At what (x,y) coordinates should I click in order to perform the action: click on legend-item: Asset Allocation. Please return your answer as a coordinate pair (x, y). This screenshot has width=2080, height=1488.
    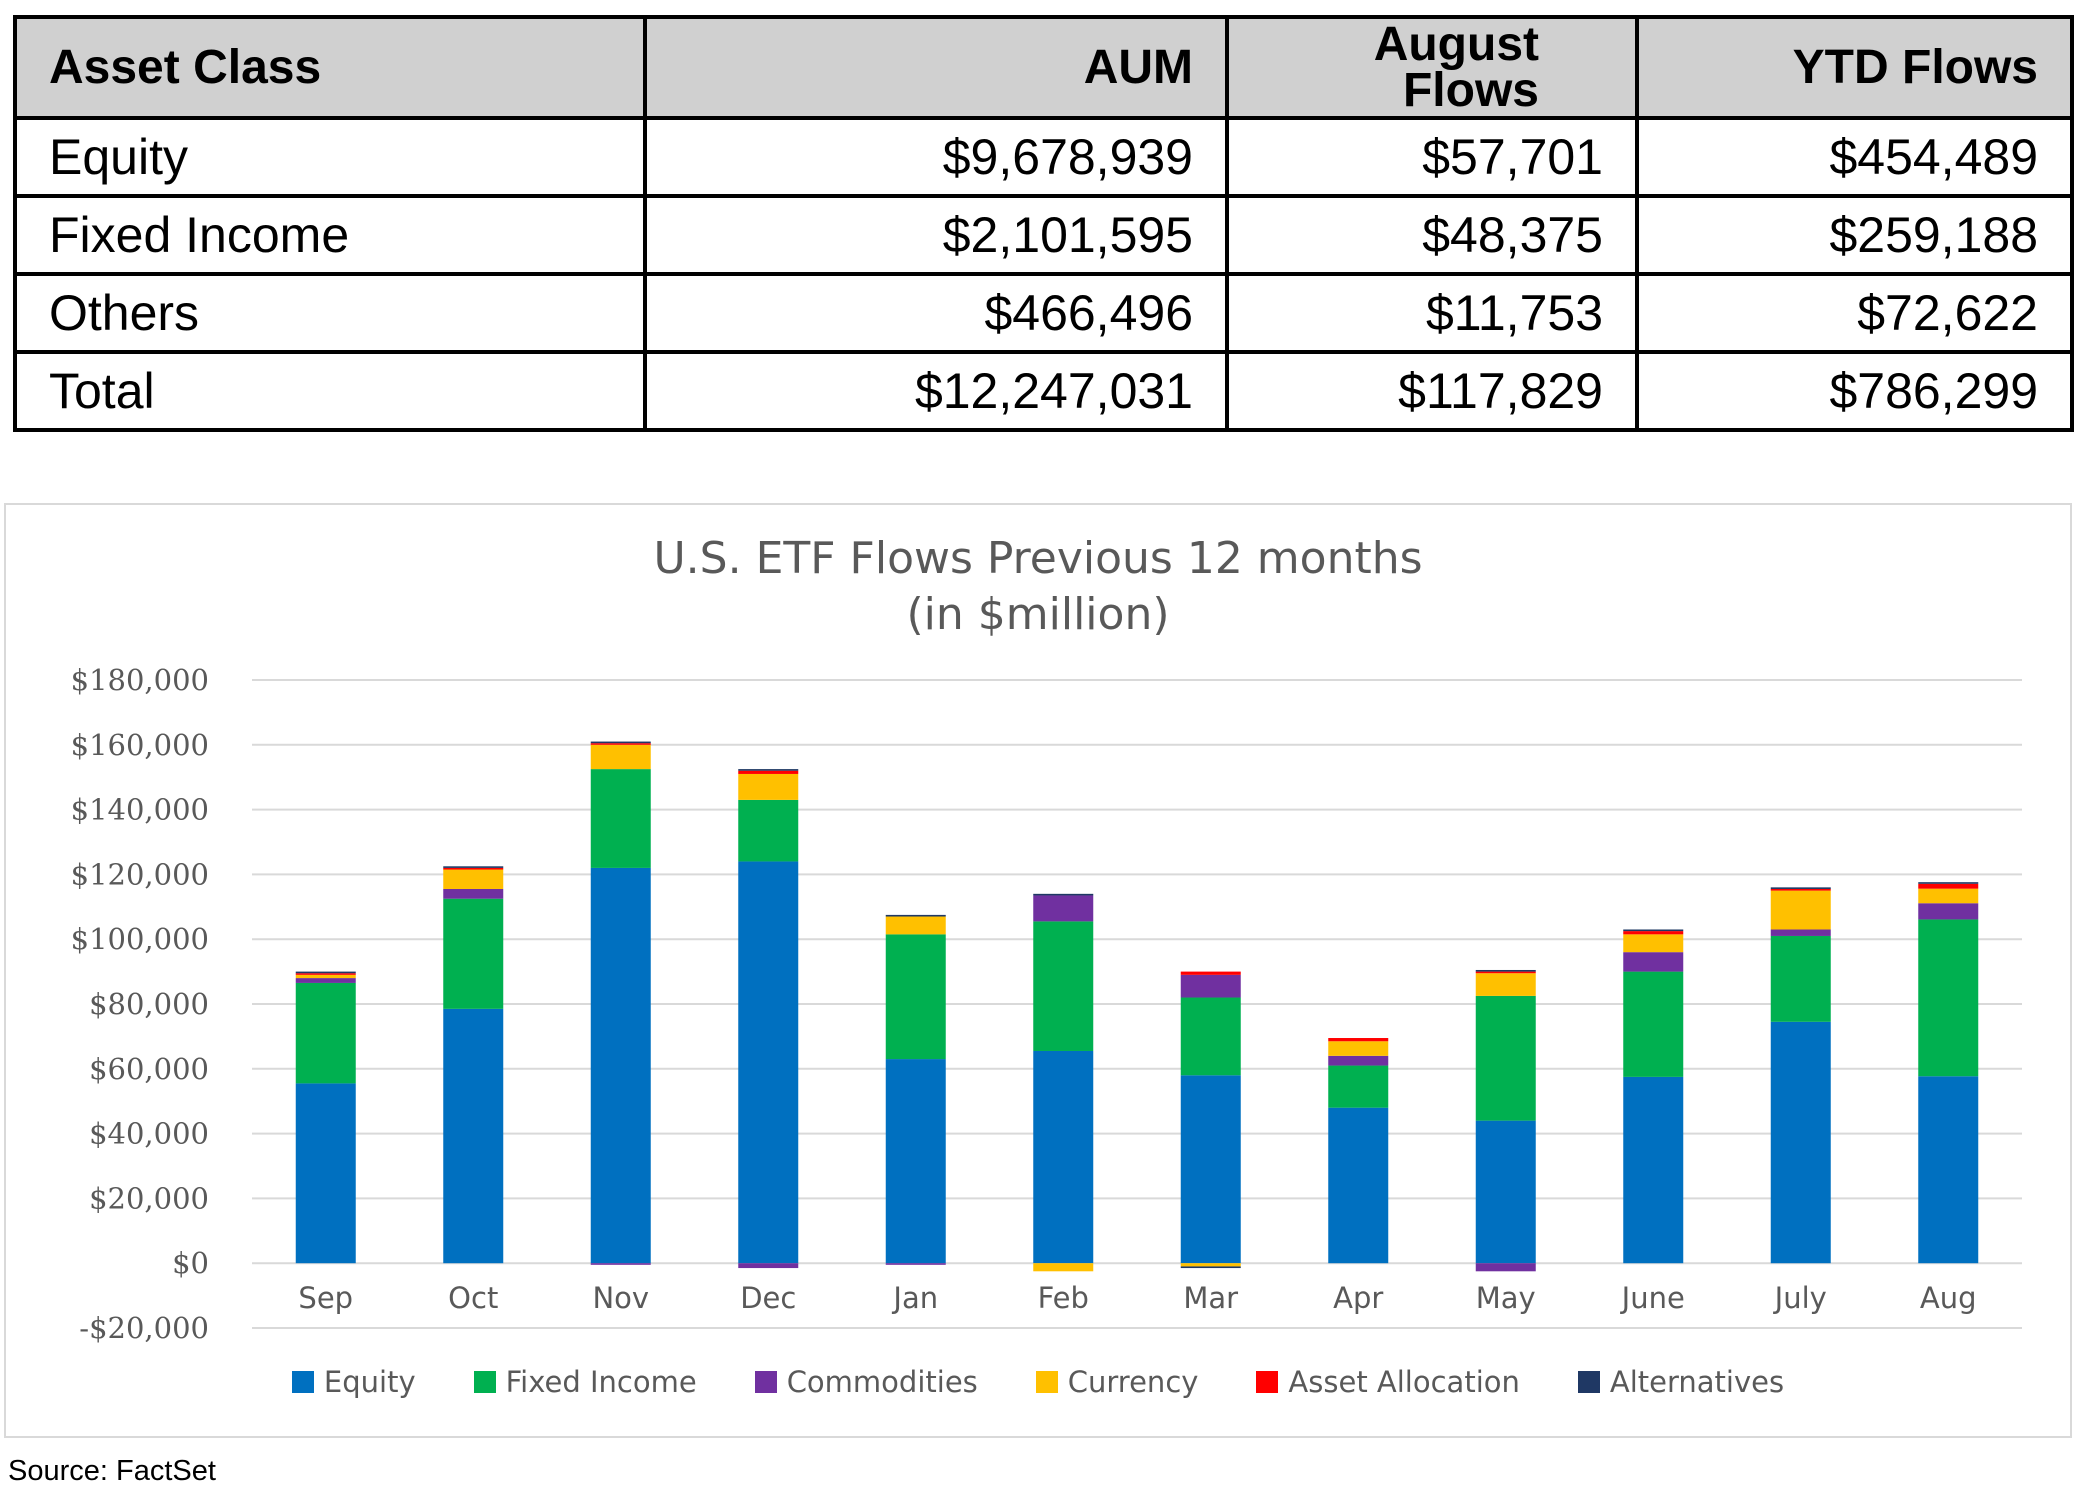
    Looking at the image, I should click on (1388, 1382).